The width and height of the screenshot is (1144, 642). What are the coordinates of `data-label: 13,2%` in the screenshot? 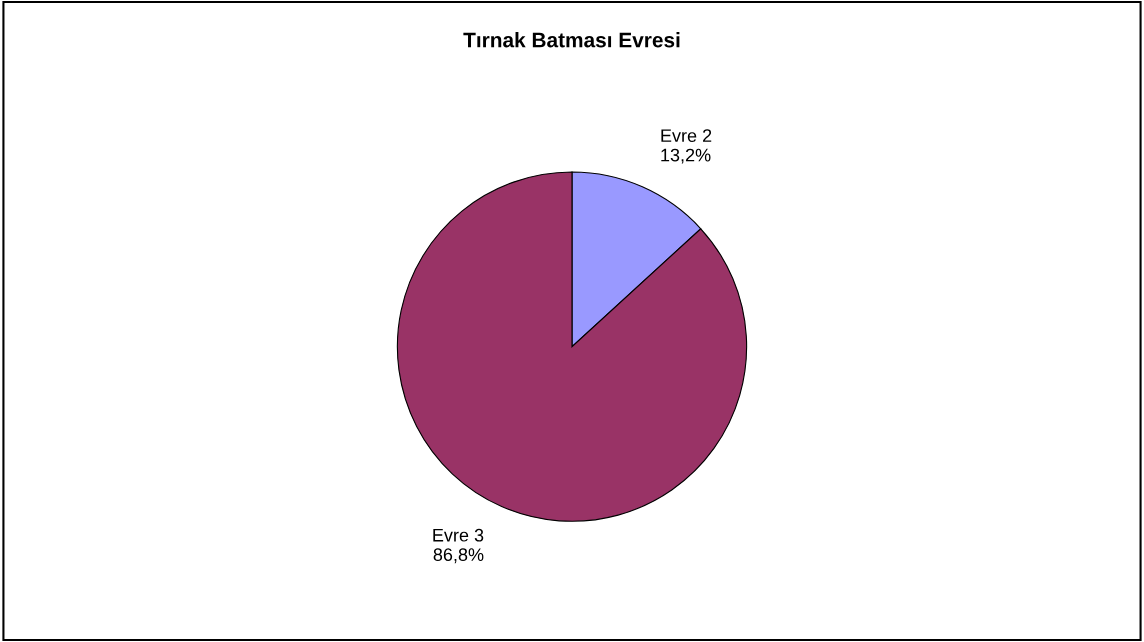 It's located at (686, 156).